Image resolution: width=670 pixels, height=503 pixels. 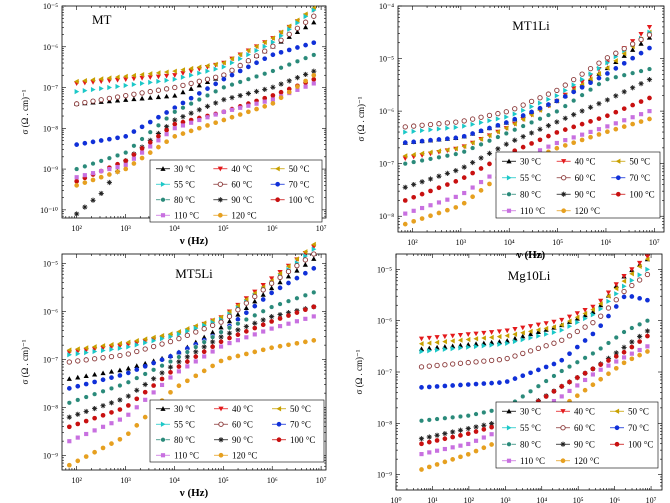 What do you see at coordinates (361, 118) in the screenshot?
I see `y-axis-label: σ (Ω . cm)⁻¹` at bounding box center [361, 118].